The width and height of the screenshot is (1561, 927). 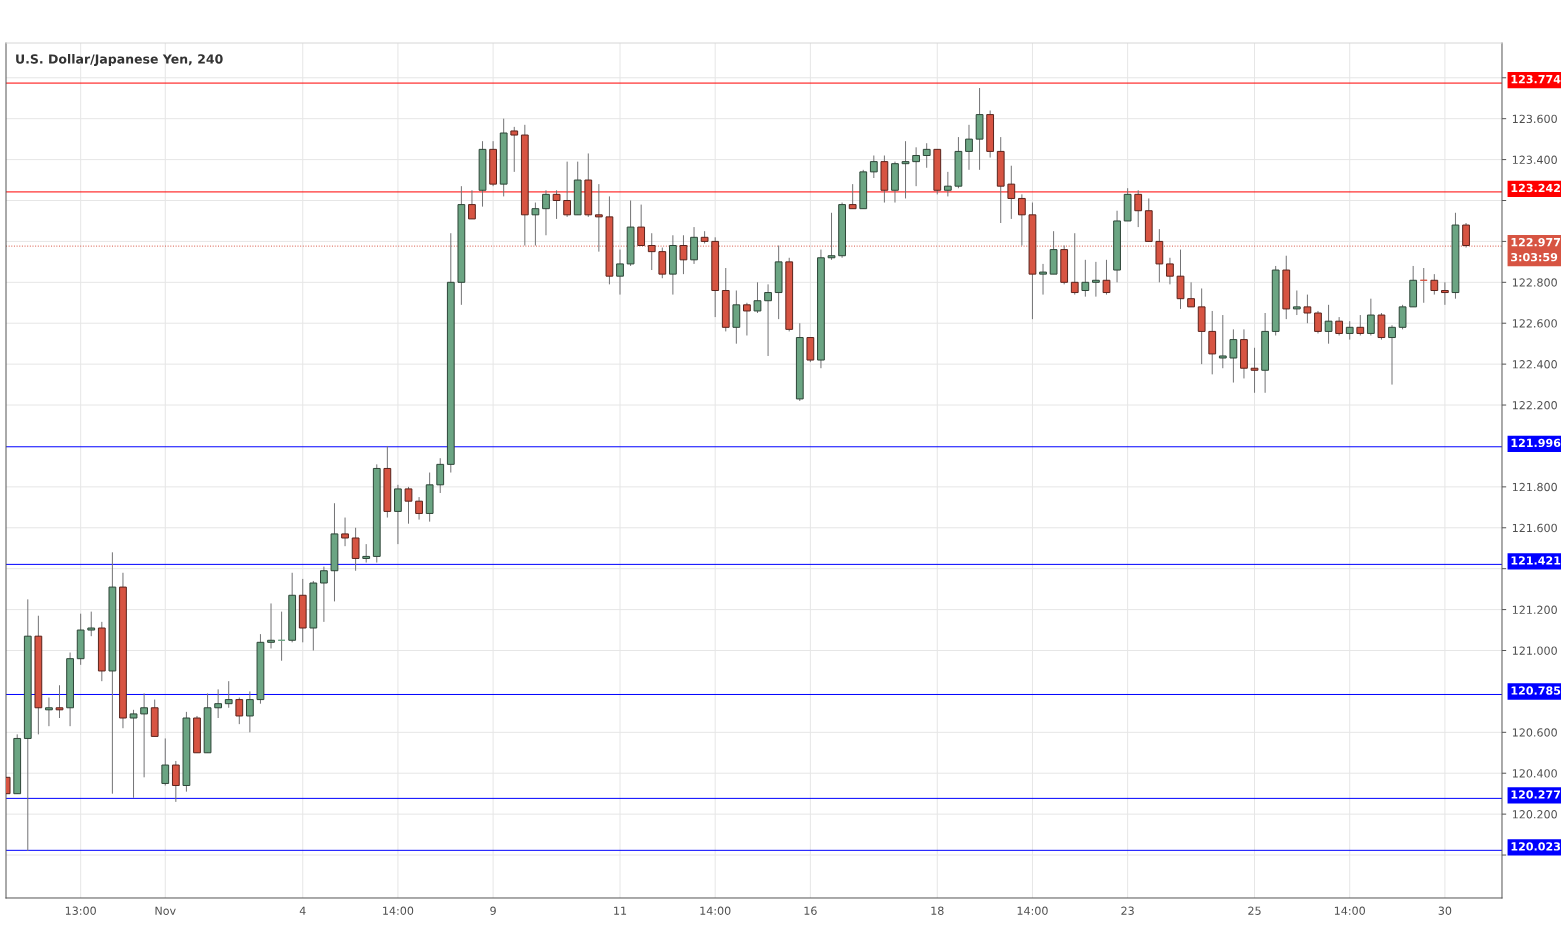 I want to click on y-tick-label: 123.600, so click(x=1534, y=119).